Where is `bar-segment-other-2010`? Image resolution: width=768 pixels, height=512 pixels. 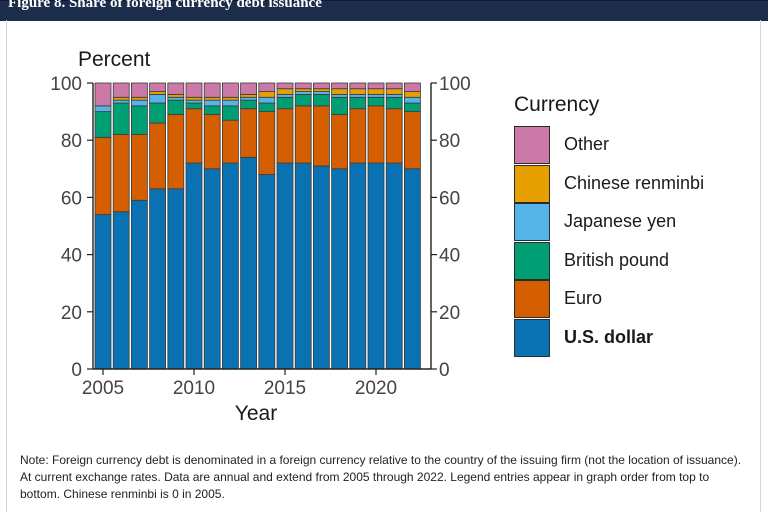
bar-segment-other-2010 is located at coordinates (194, 90).